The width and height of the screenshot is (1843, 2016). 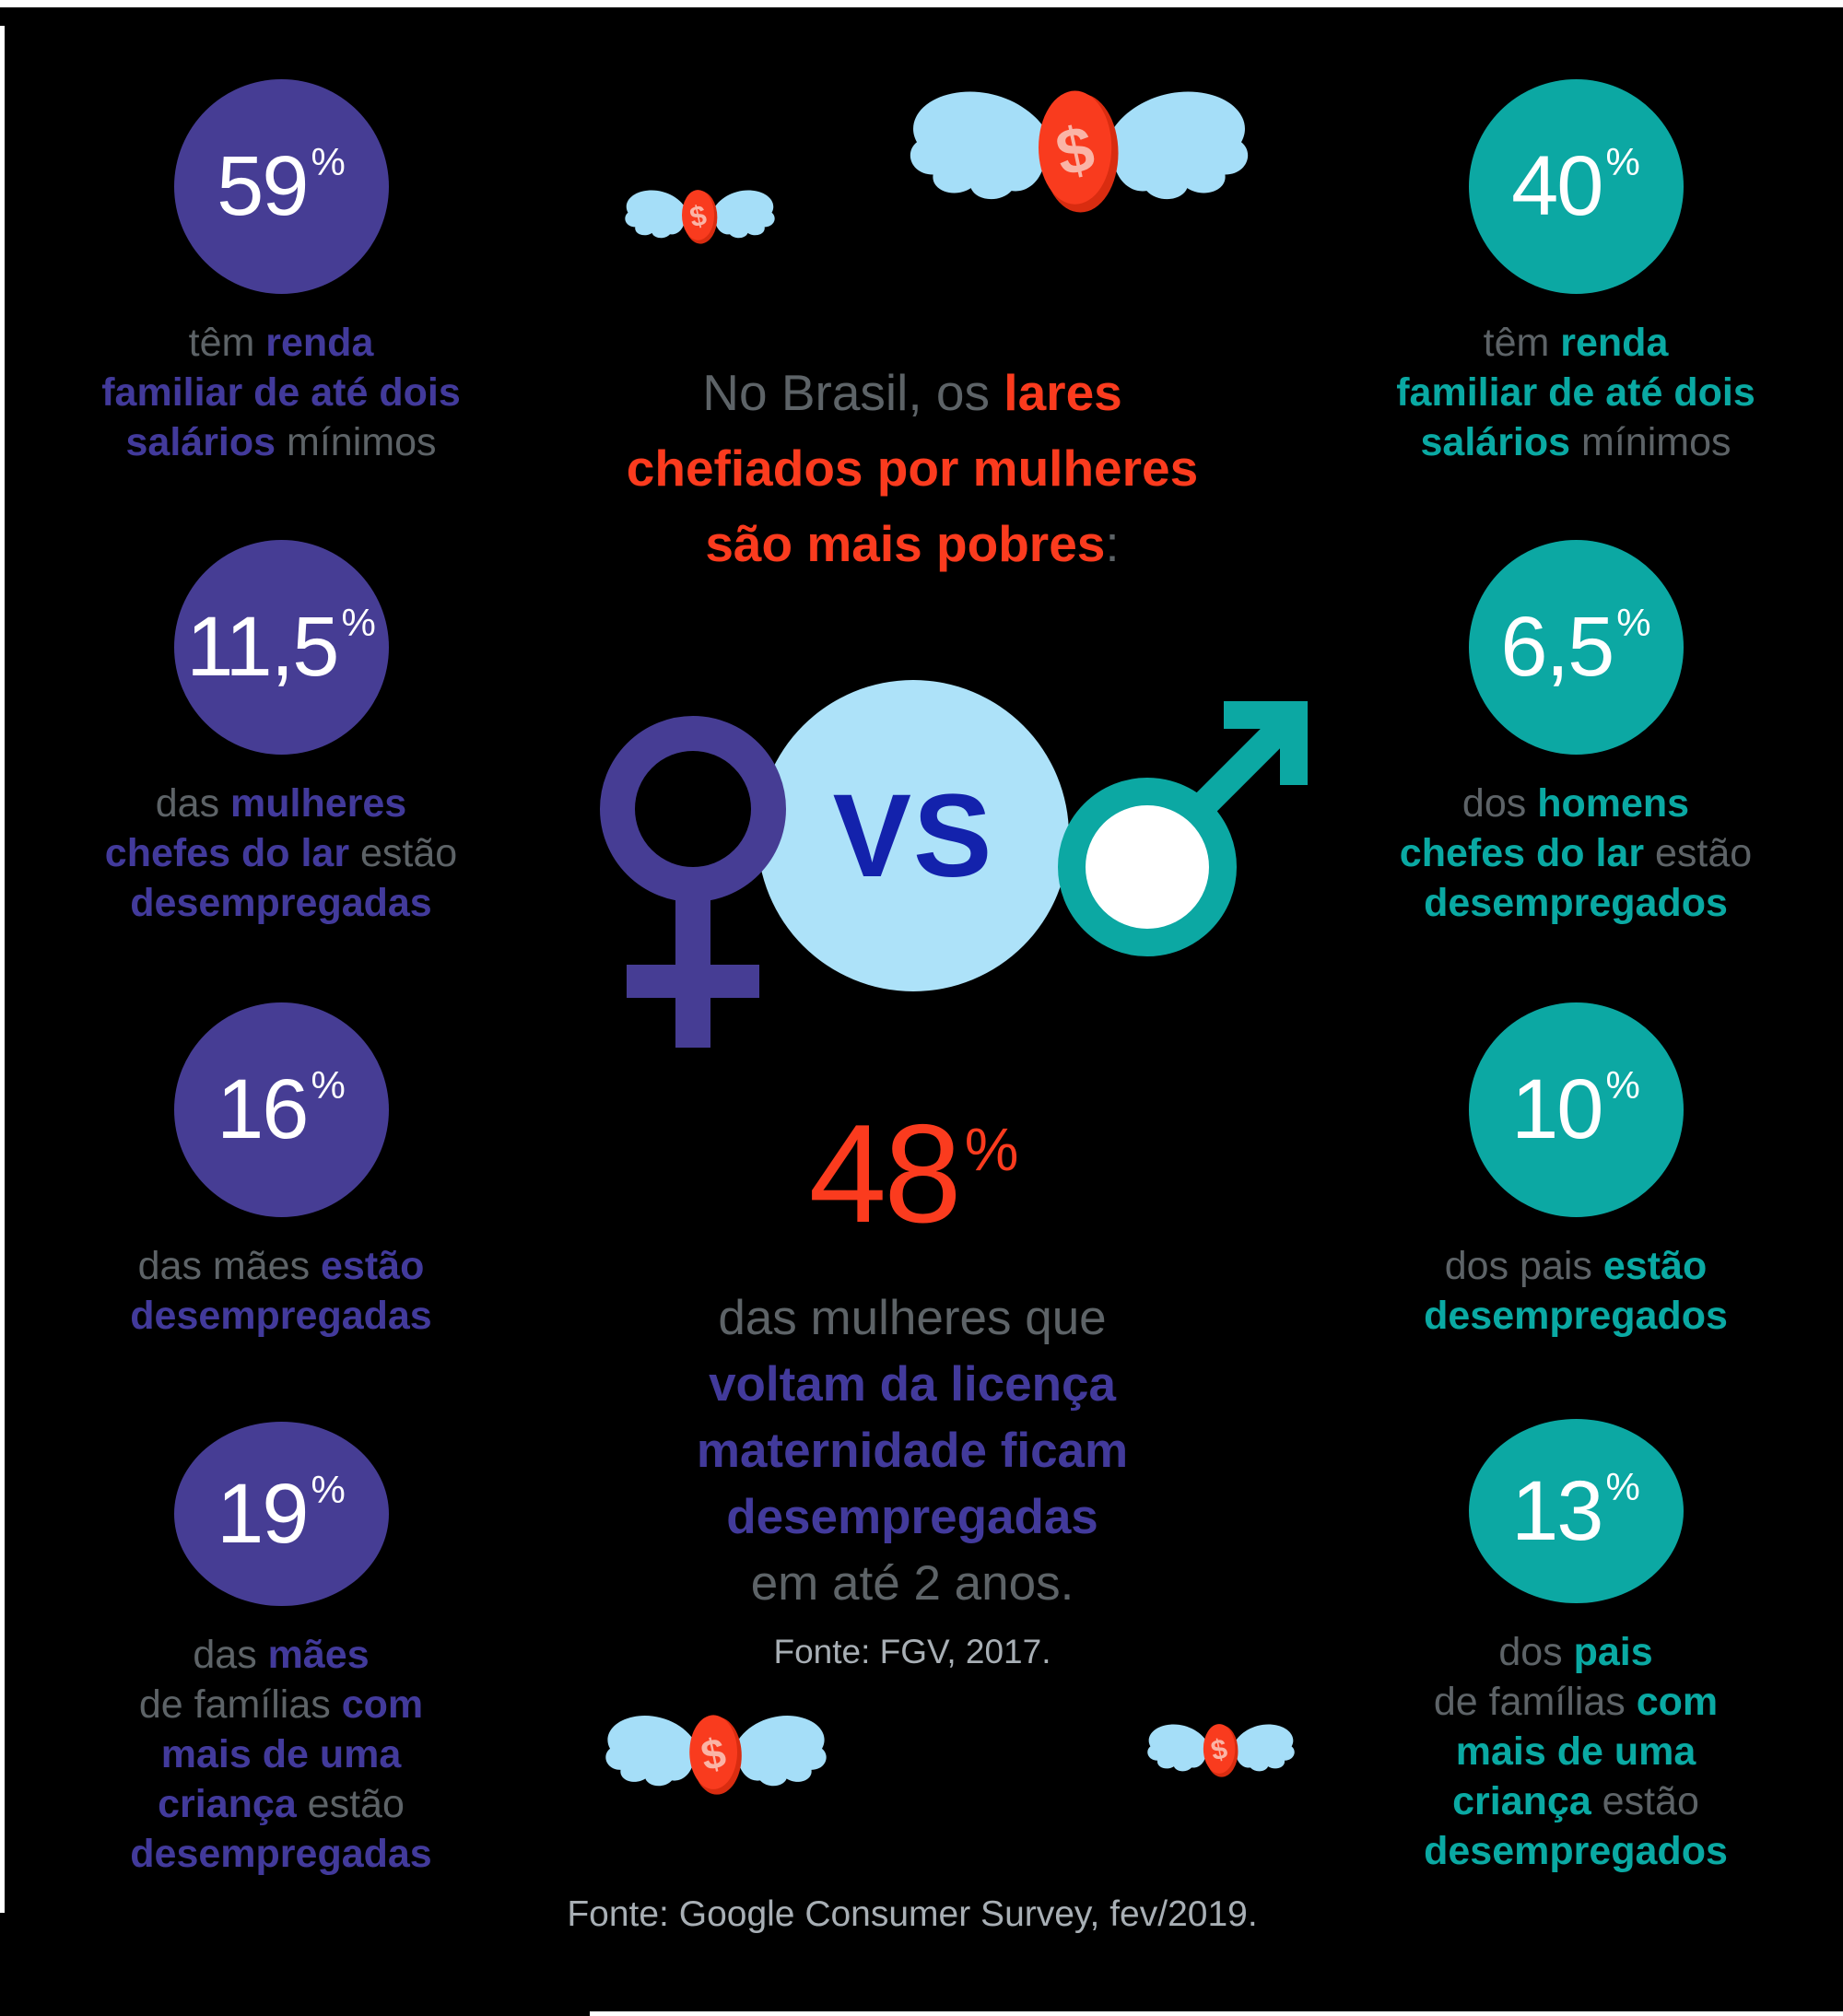 I want to click on stat-value: 48%, so click(x=912, y=1187).